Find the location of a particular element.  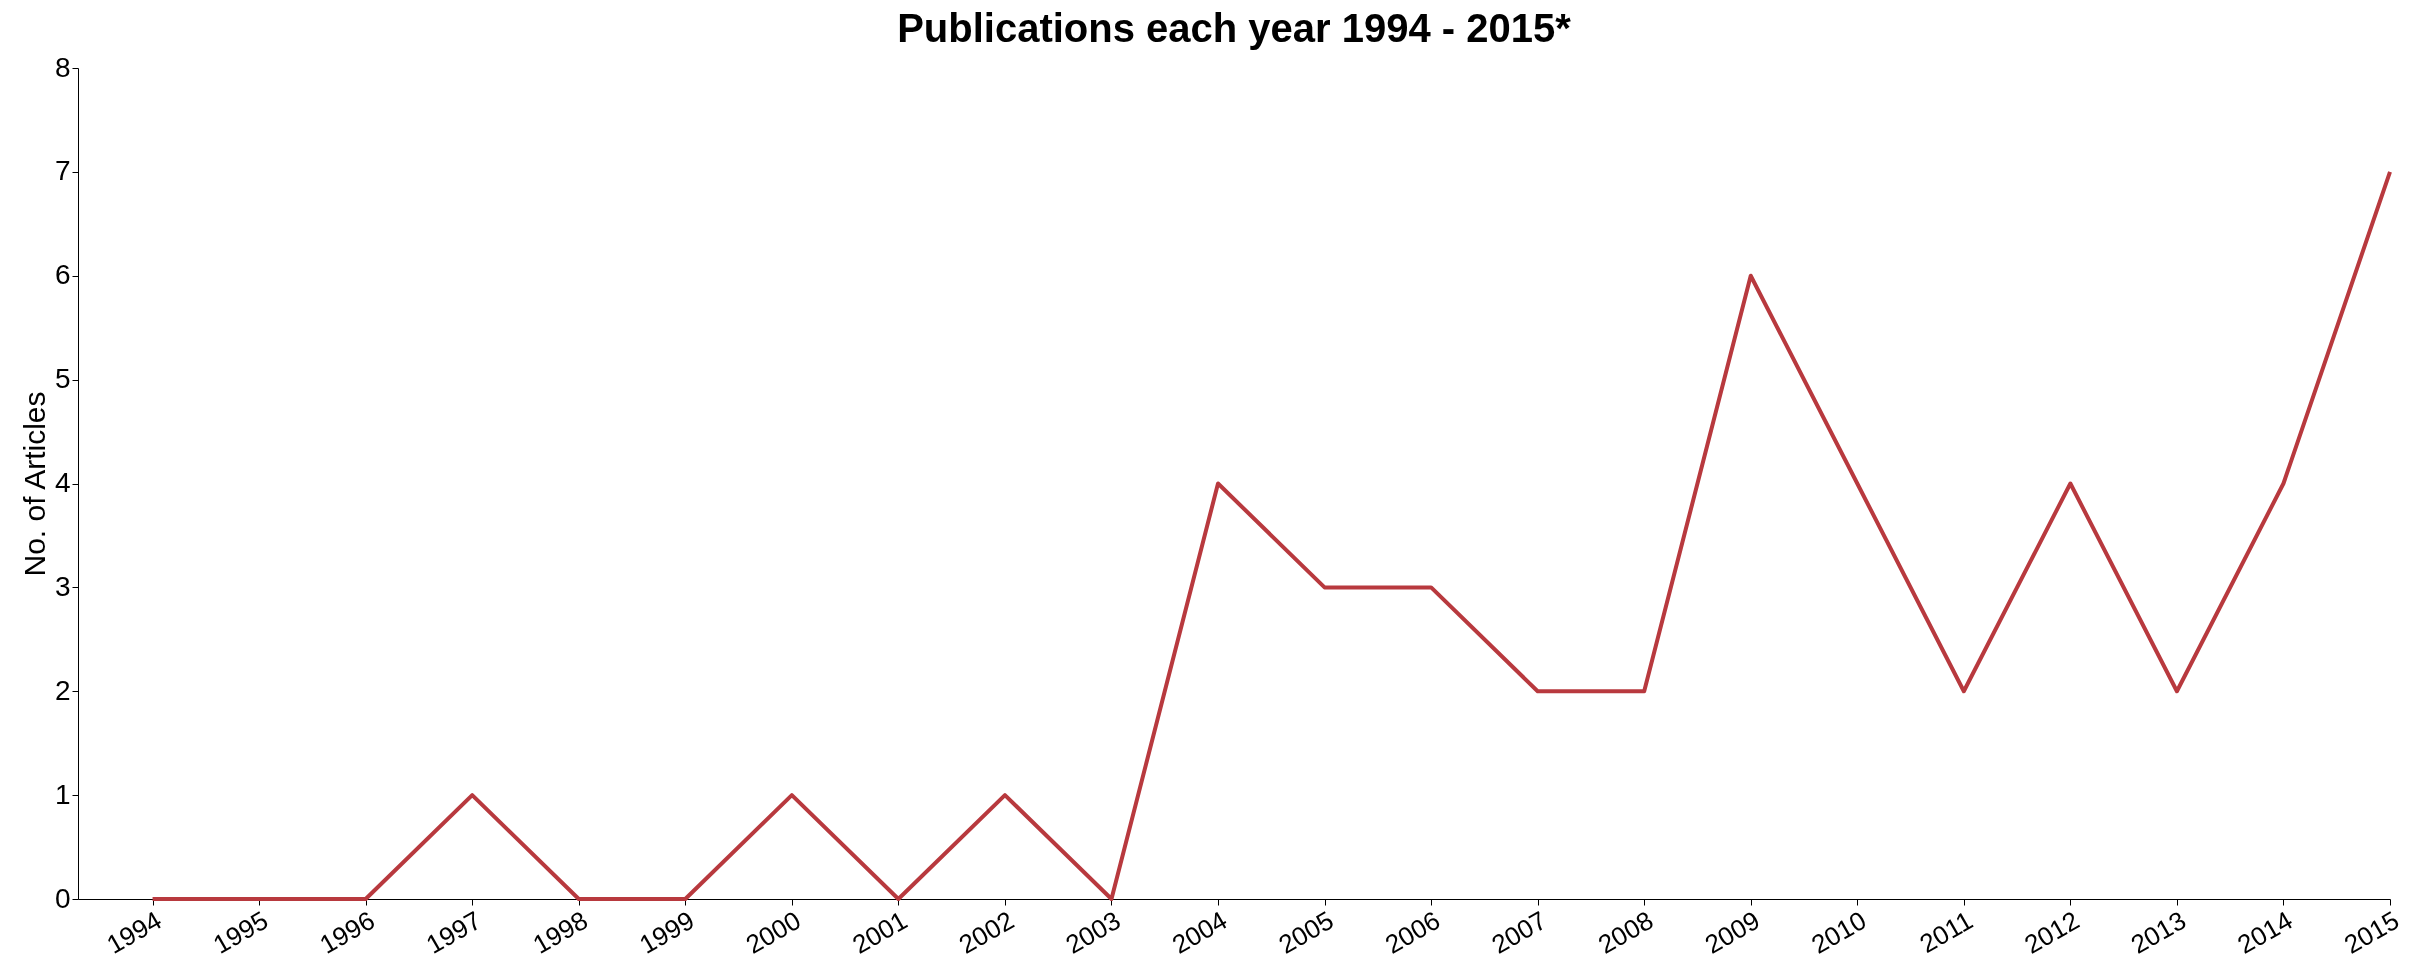

y-tick-label: 1 is located at coordinates (62, 794).